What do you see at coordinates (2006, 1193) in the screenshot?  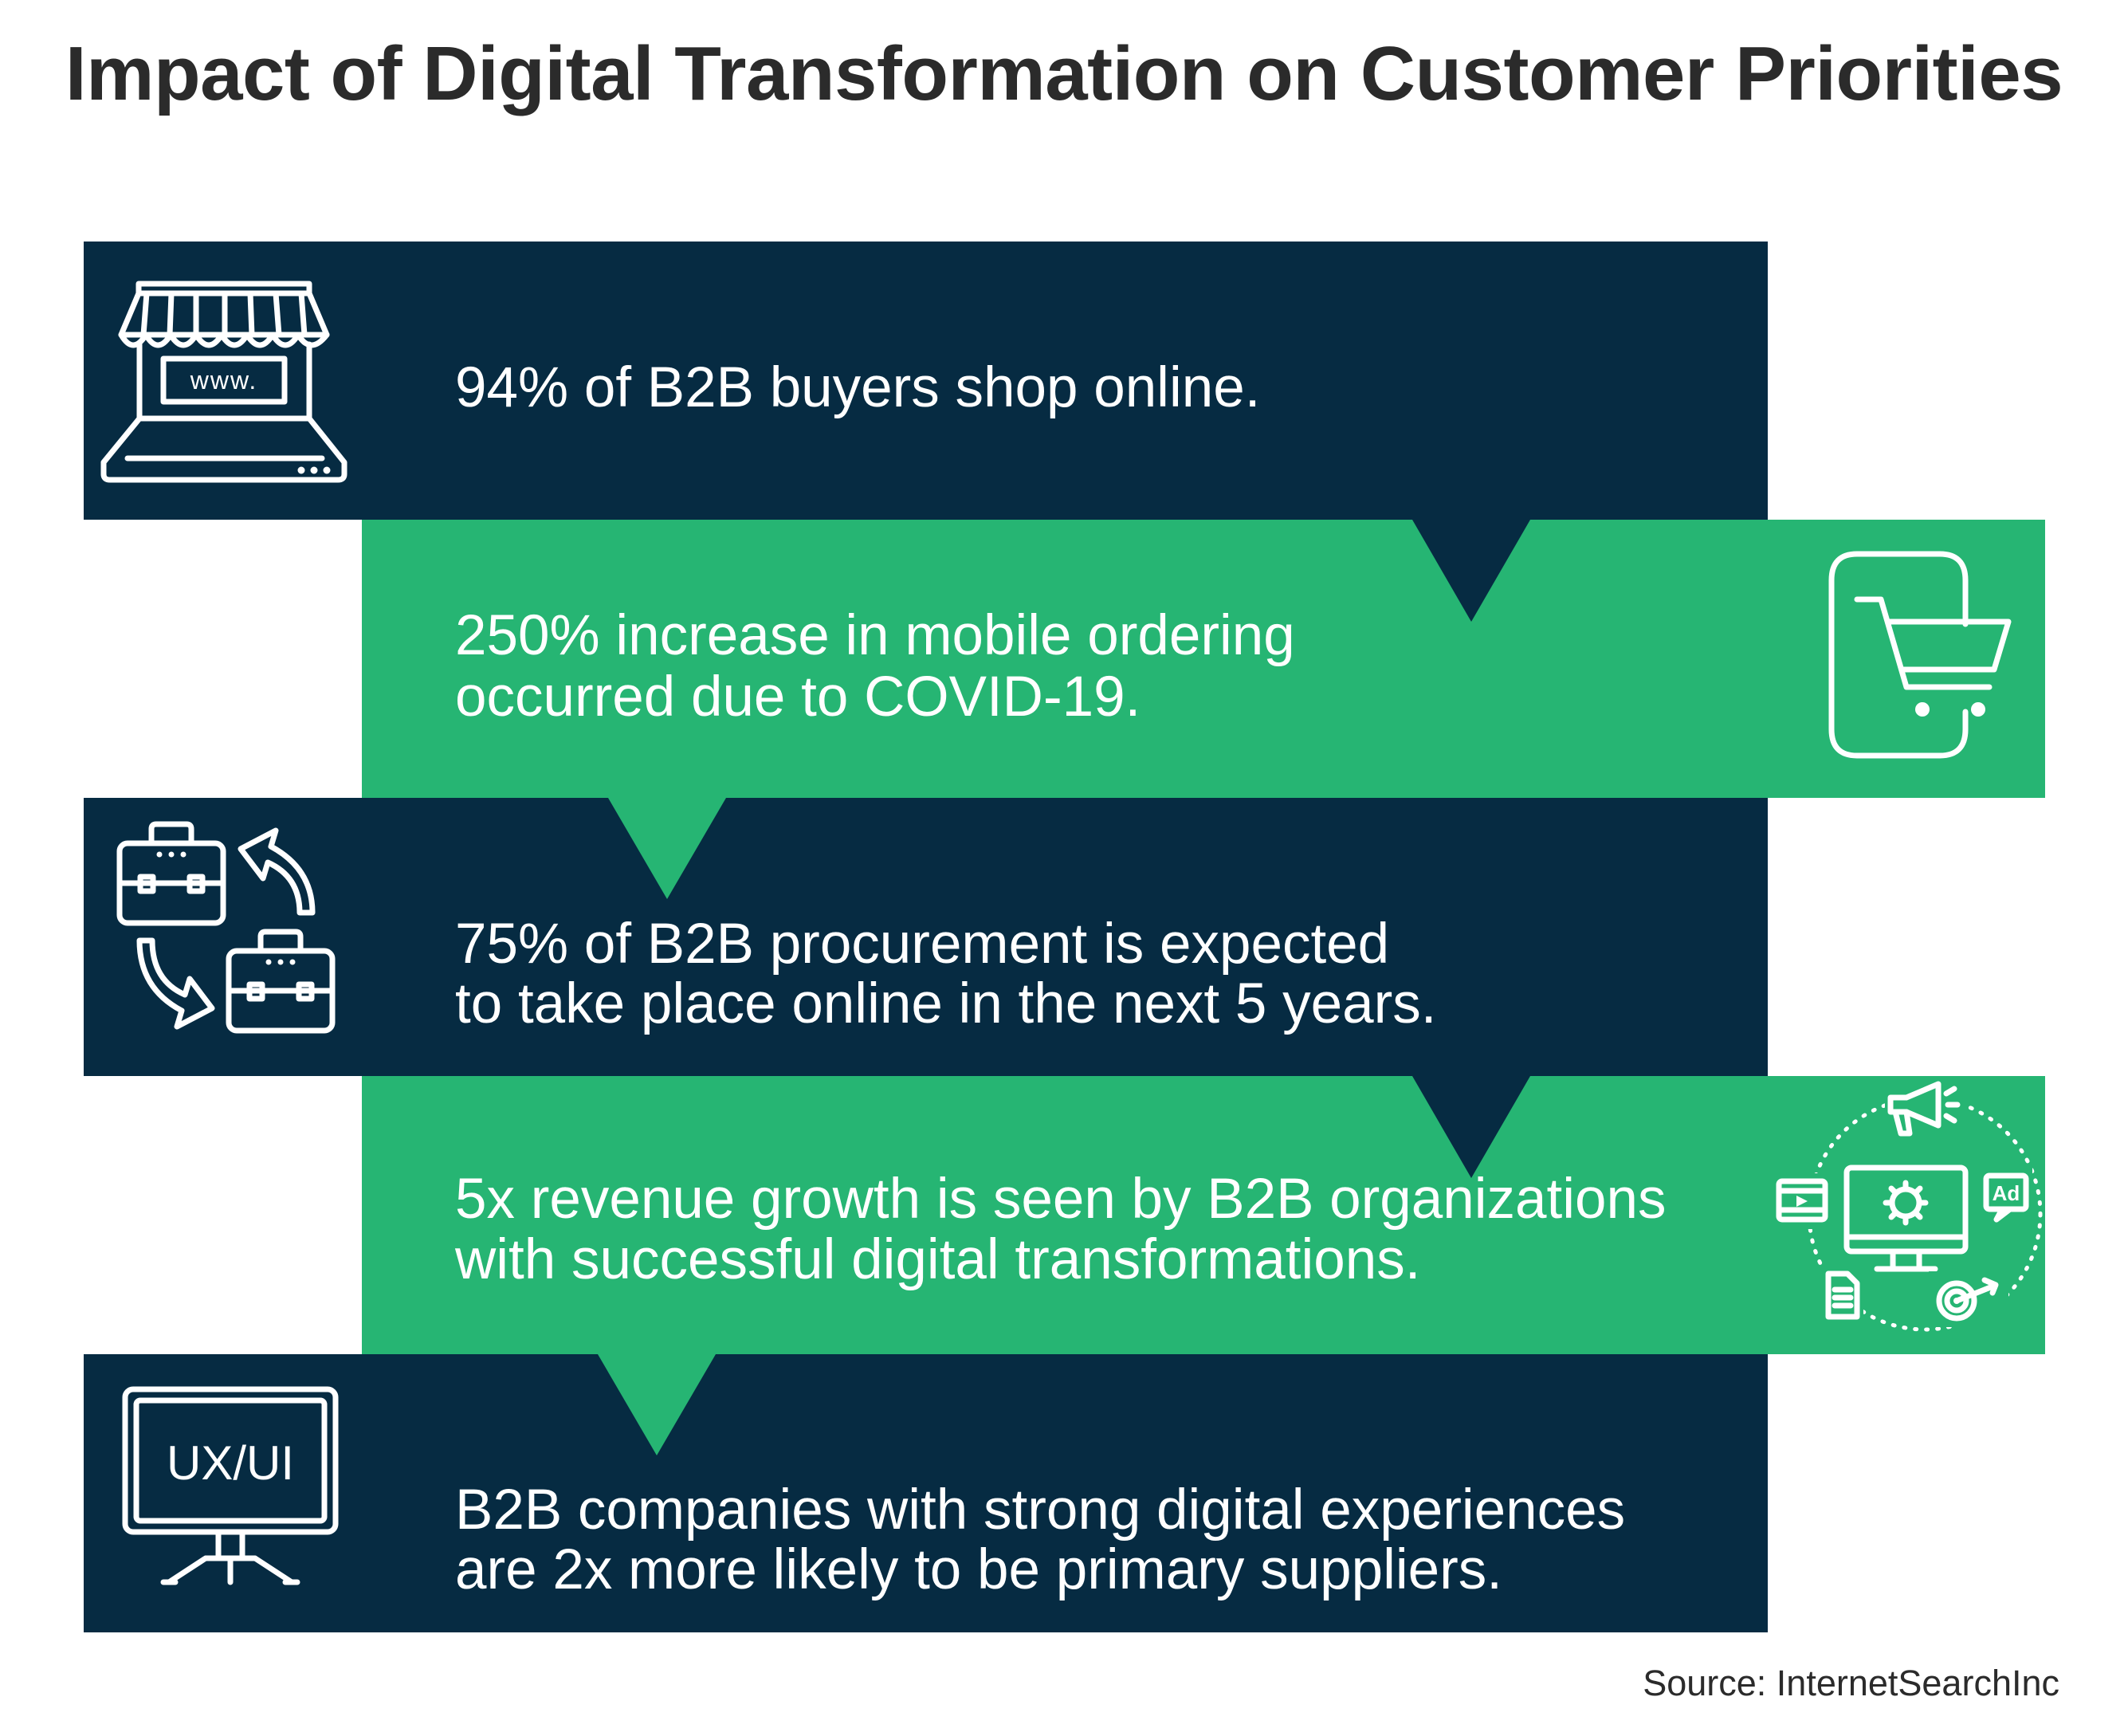 I see `ad-label: Ad` at bounding box center [2006, 1193].